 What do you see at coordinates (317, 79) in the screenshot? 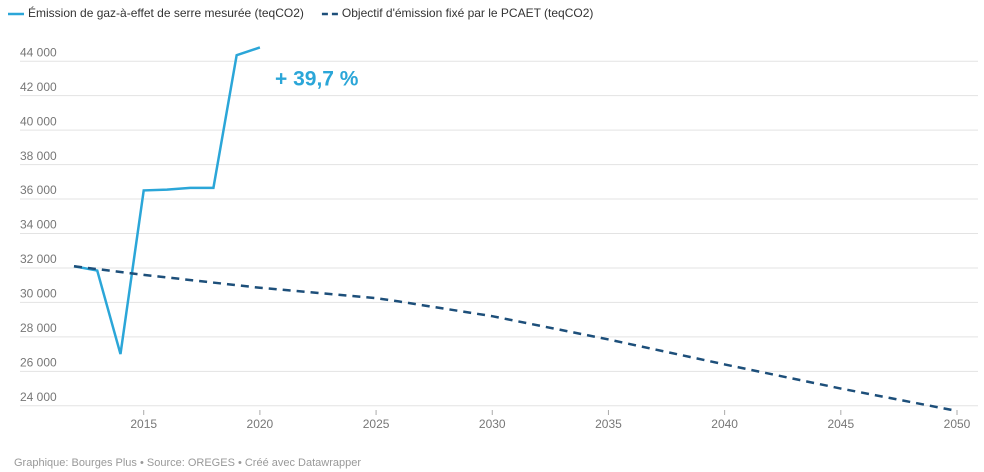
I see `annotation: + 39,7 %` at bounding box center [317, 79].